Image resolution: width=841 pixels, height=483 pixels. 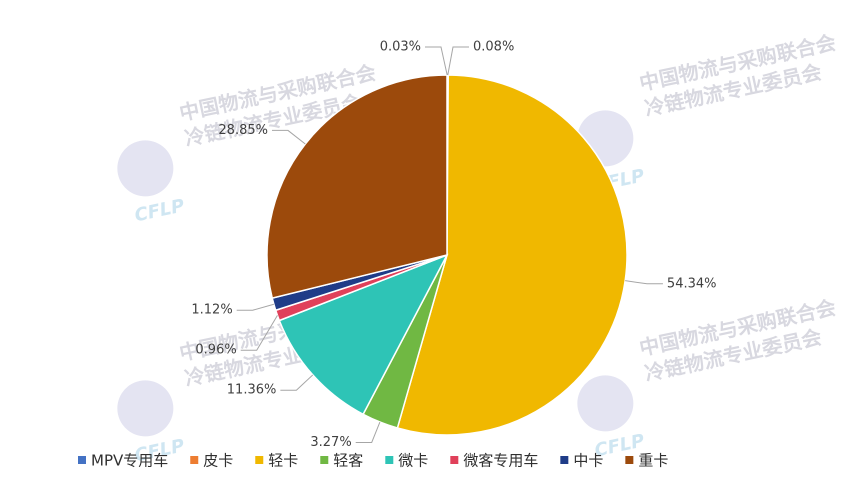 What do you see at coordinates (500, 461) in the screenshot?
I see `legend-label: 微客专用车` at bounding box center [500, 461].